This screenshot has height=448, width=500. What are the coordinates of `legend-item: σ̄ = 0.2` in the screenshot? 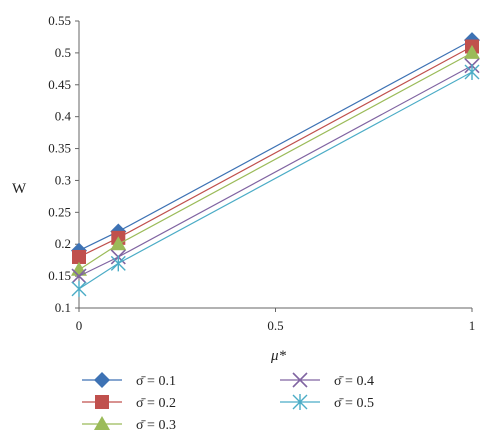 It's located at (129, 403).